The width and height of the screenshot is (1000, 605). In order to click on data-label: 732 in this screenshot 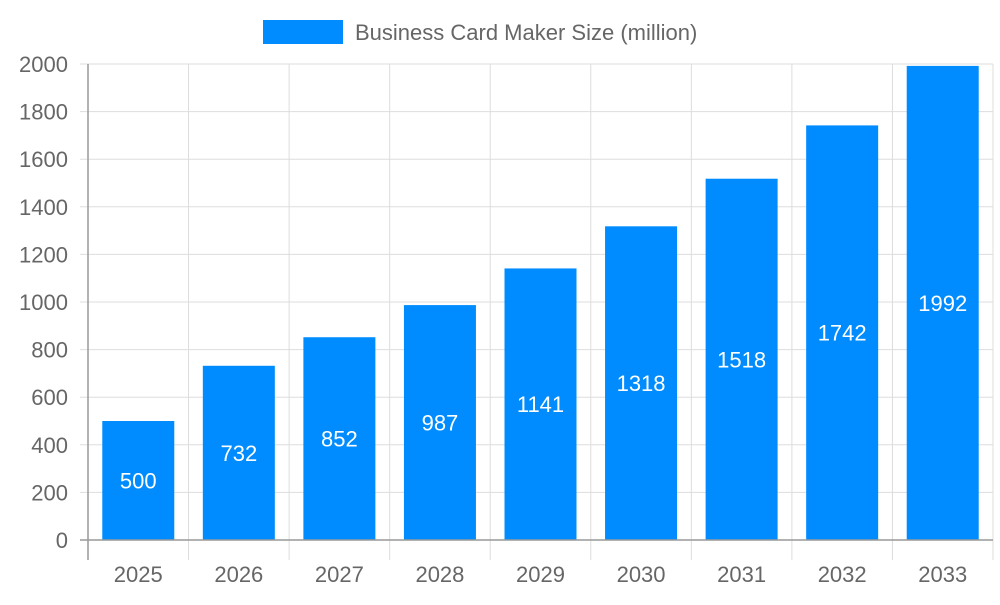, I will do `click(238, 453)`.